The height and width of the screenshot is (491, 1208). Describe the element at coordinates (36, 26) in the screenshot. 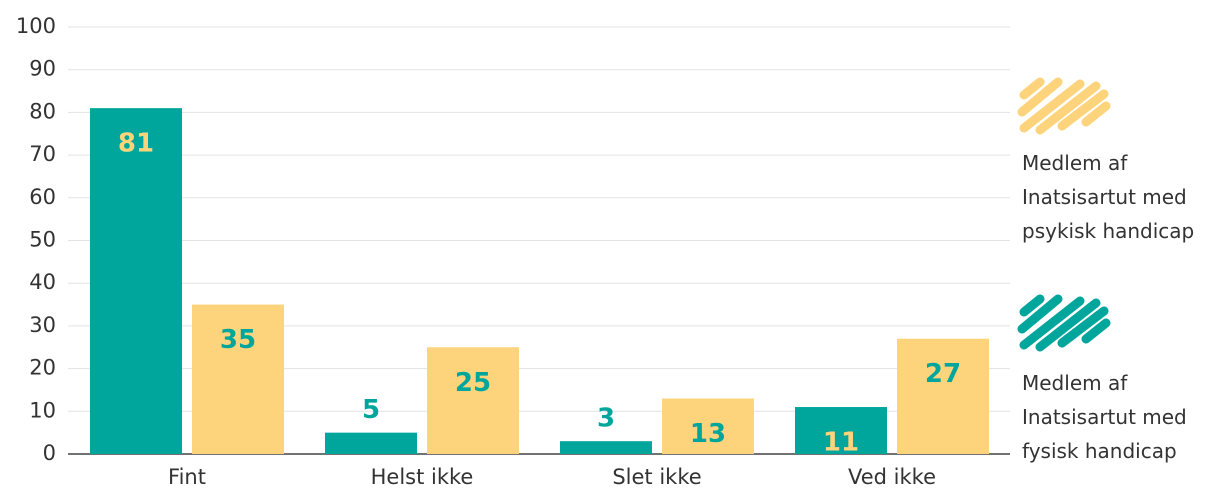

I see `y-tick-label: 100` at that location.